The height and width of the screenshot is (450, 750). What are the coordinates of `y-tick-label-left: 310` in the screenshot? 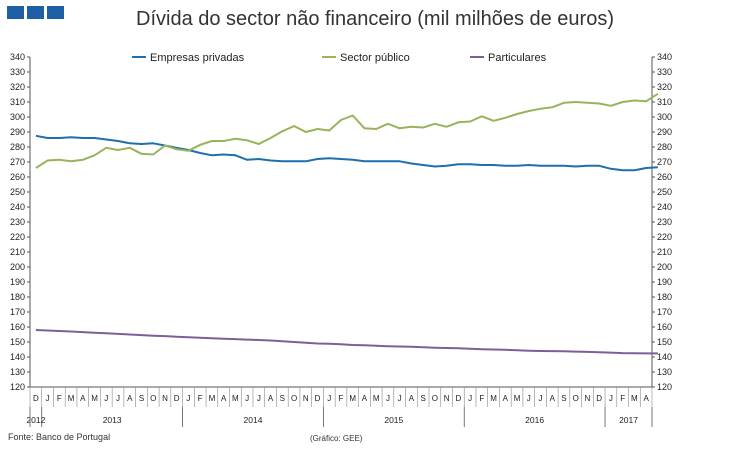 It's located at (17, 102).